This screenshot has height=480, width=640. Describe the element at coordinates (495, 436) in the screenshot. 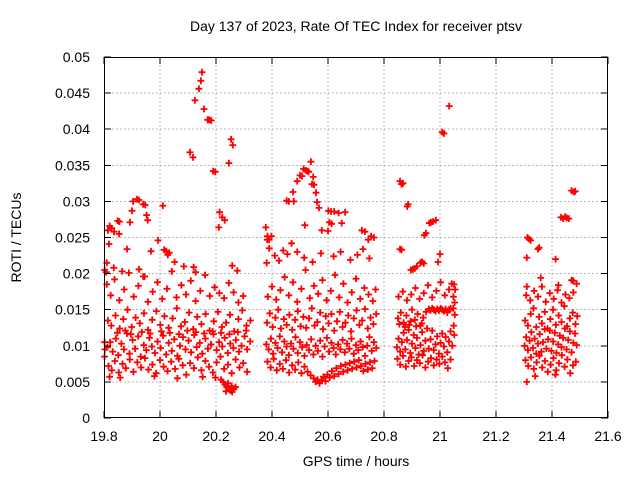

I see `x-tick-label: 21.2` at that location.